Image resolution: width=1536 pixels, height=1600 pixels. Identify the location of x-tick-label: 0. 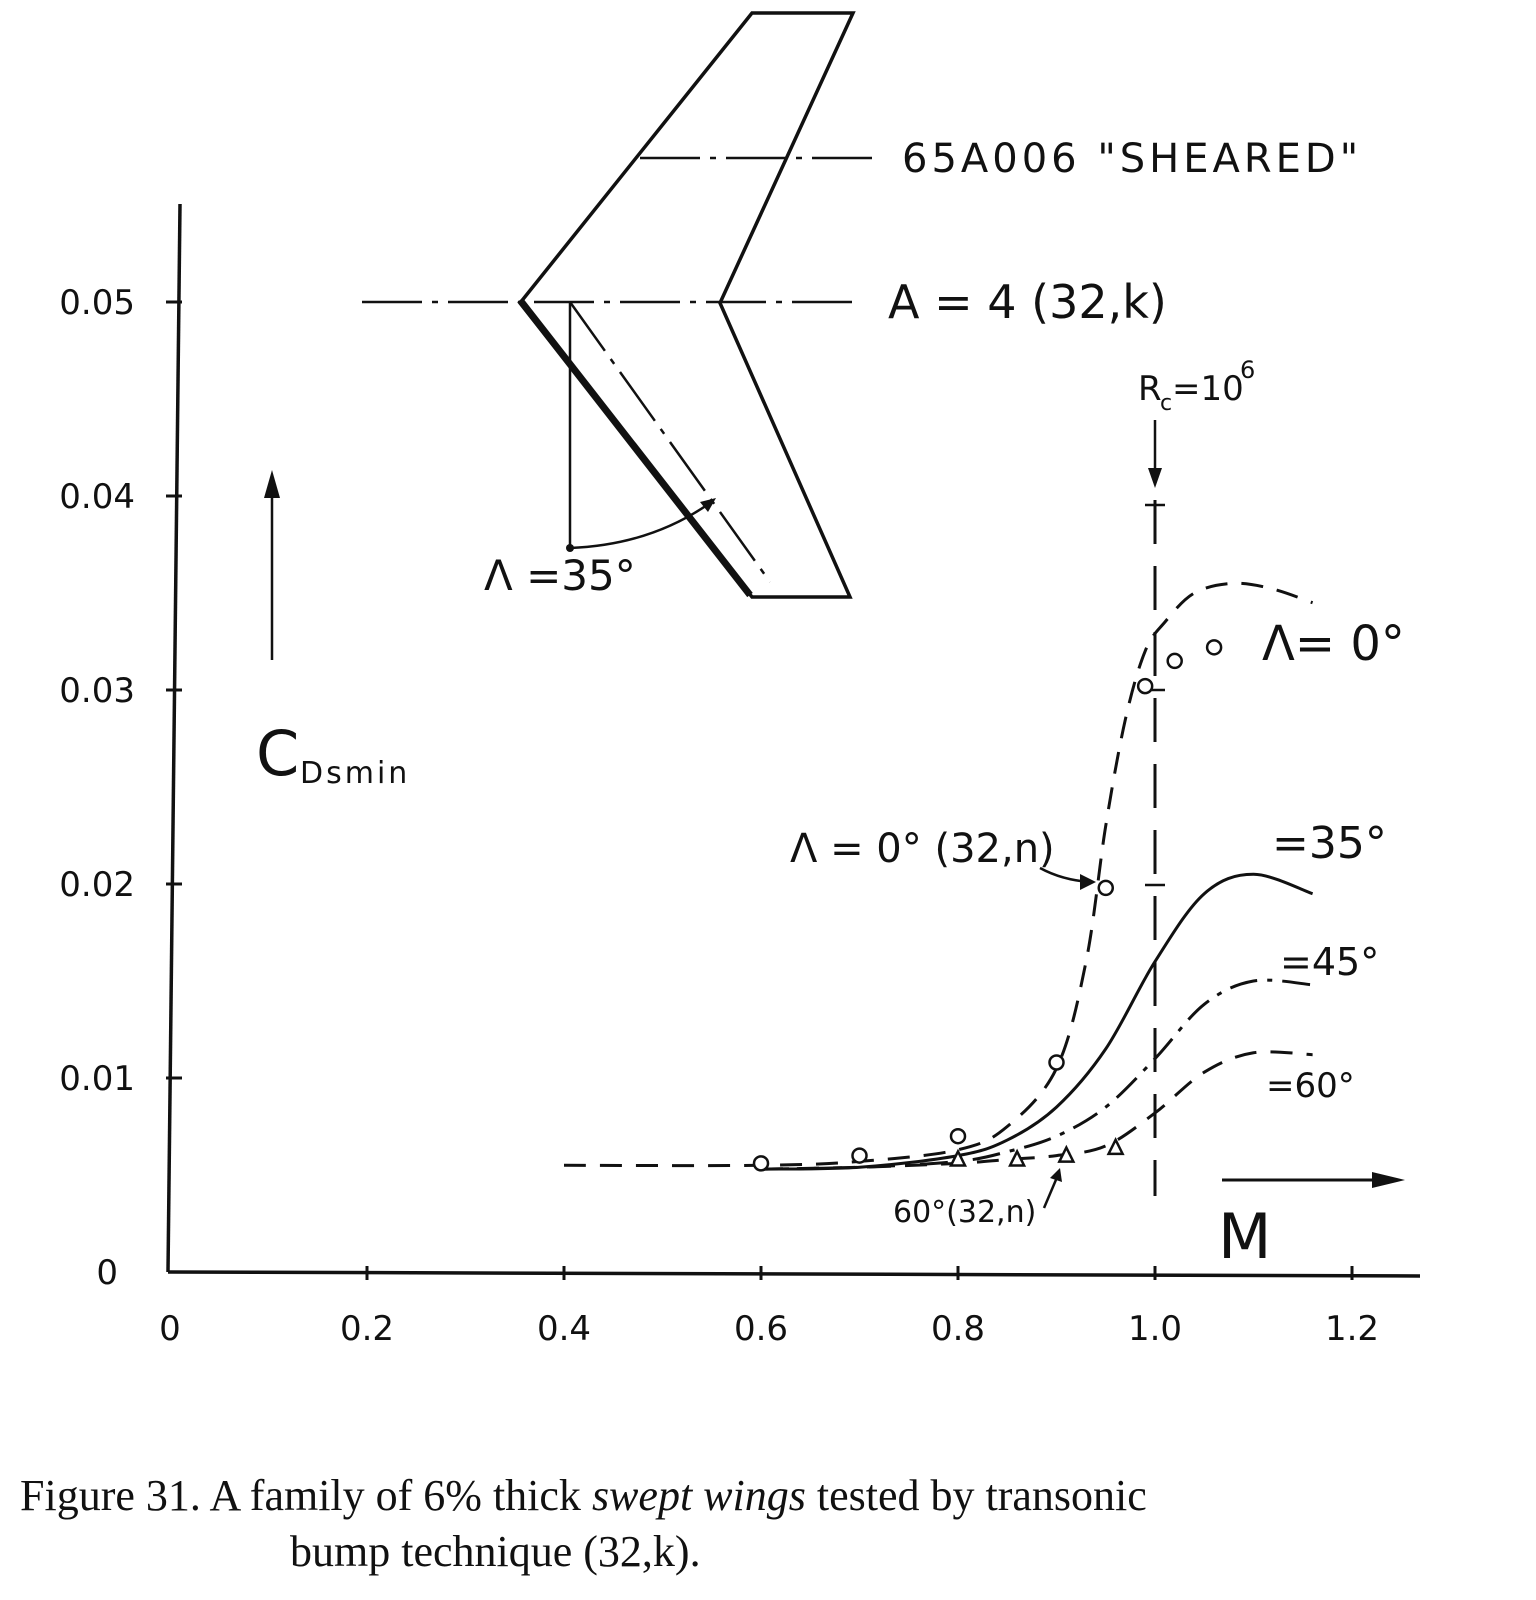
(170, 1329).